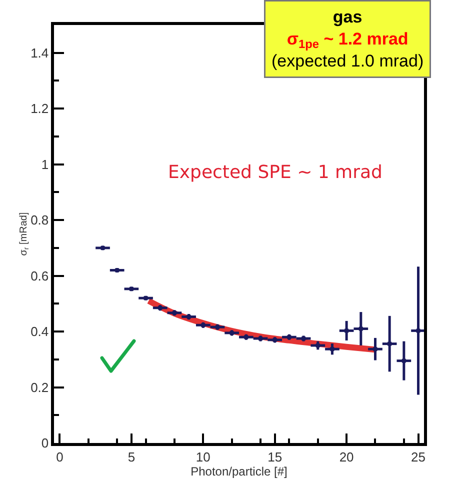 This screenshot has height=487, width=471. I want to click on x-tick-label: 10, so click(203, 456).